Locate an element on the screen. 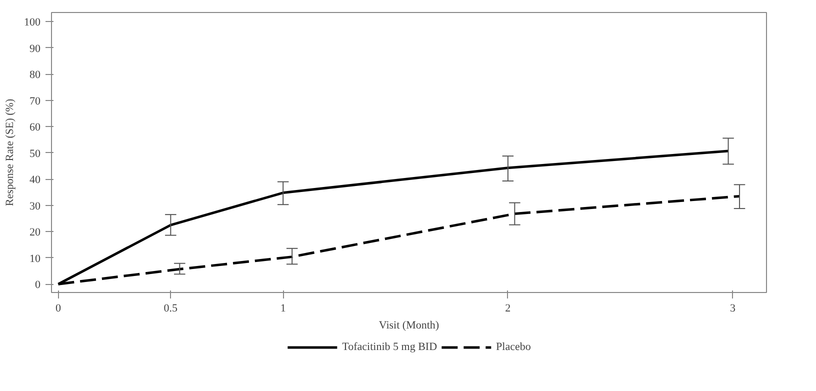 The image size is (816, 391). x-tick-label: 2 is located at coordinates (508, 308).